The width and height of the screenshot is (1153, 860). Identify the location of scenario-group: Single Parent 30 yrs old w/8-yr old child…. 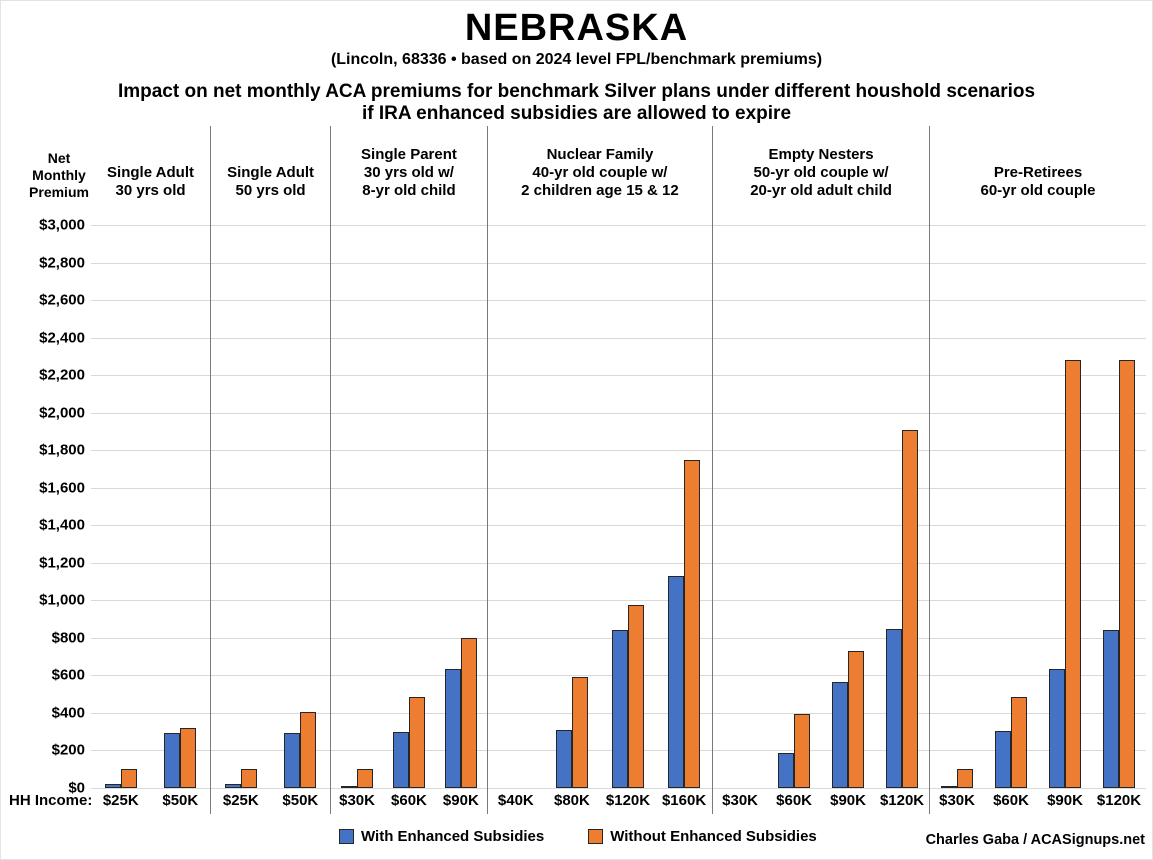
(409, 470).